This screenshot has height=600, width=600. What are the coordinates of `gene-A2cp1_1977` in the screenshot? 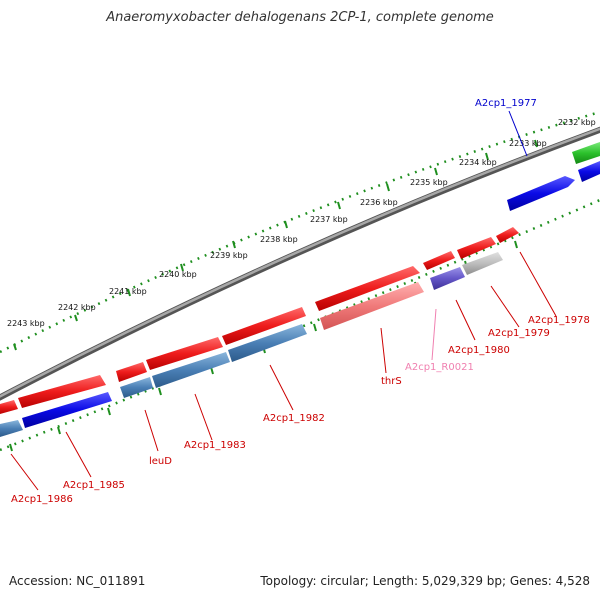 It's located at (541, 193).